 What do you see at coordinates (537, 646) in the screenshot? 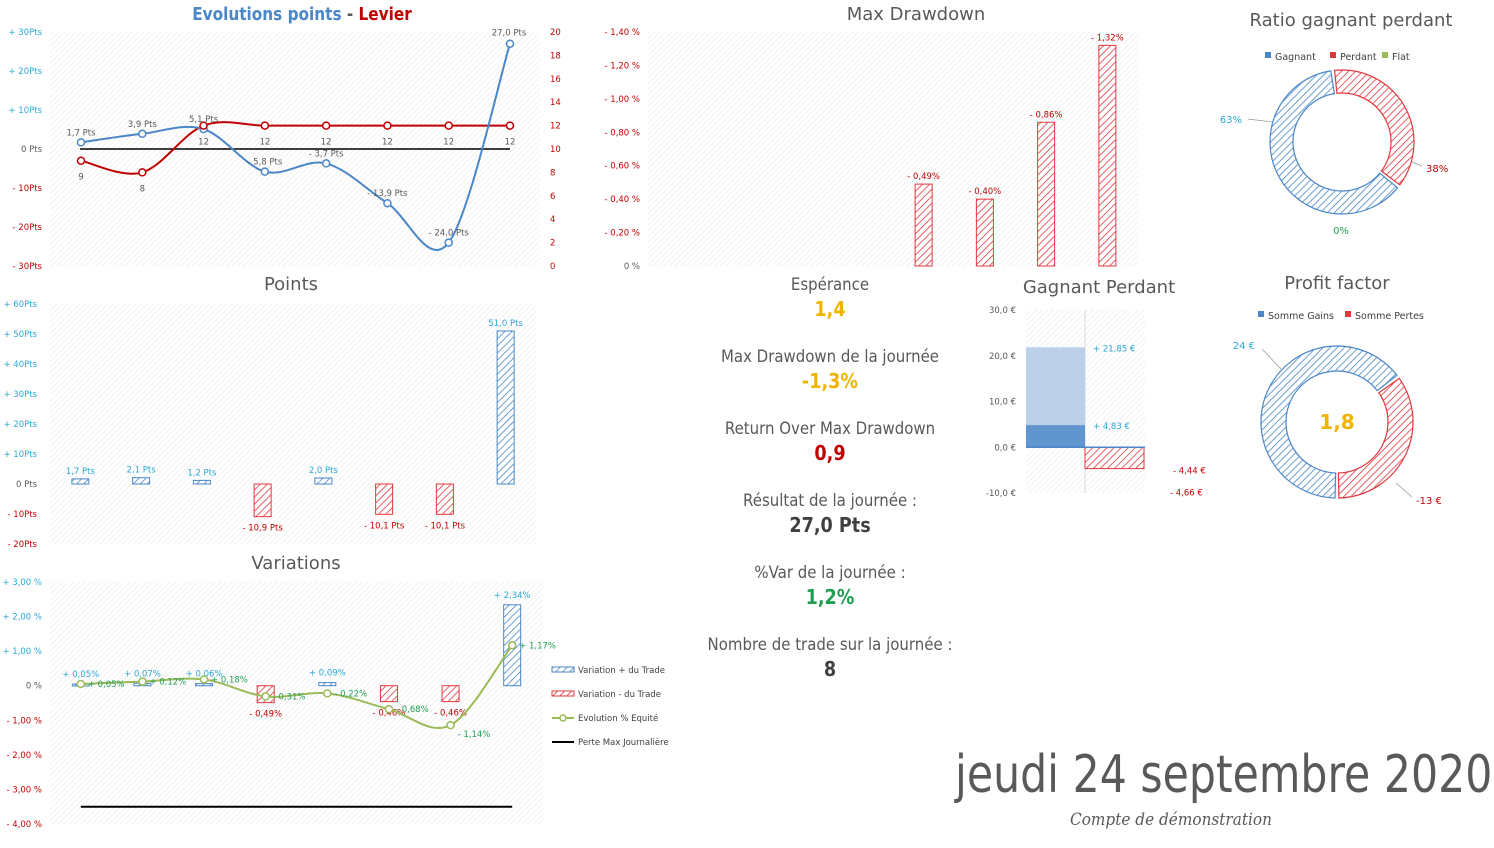
I see `equity-data-label: + 1,17%` at bounding box center [537, 646].